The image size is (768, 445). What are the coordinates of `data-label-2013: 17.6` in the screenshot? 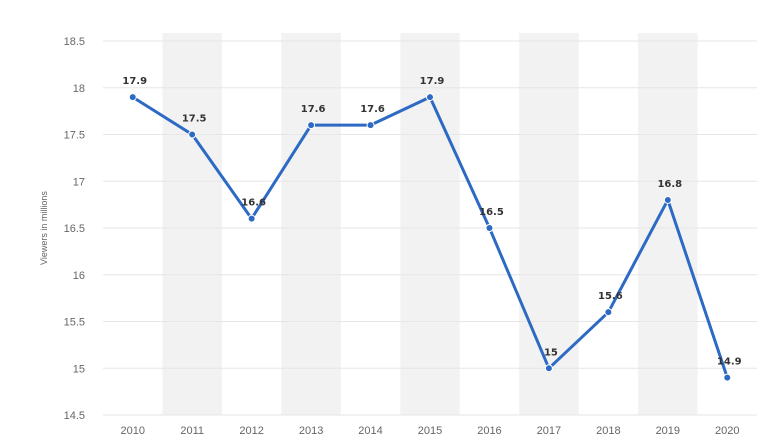 It's located at (313, 109).